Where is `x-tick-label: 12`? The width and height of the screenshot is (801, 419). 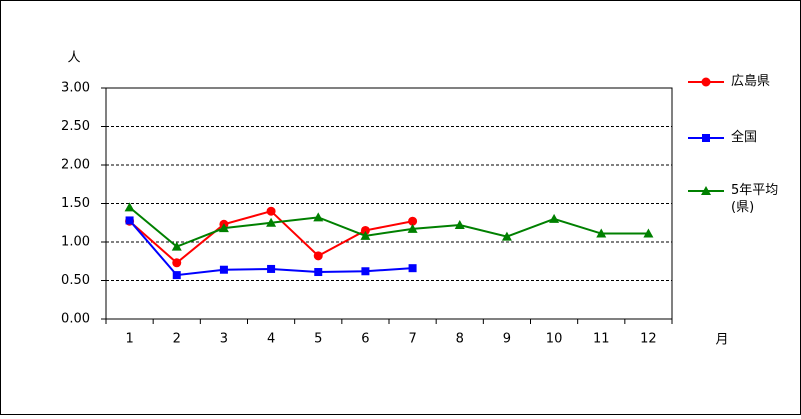
x-tick-label: 12 is located at coordinates (648, 339).